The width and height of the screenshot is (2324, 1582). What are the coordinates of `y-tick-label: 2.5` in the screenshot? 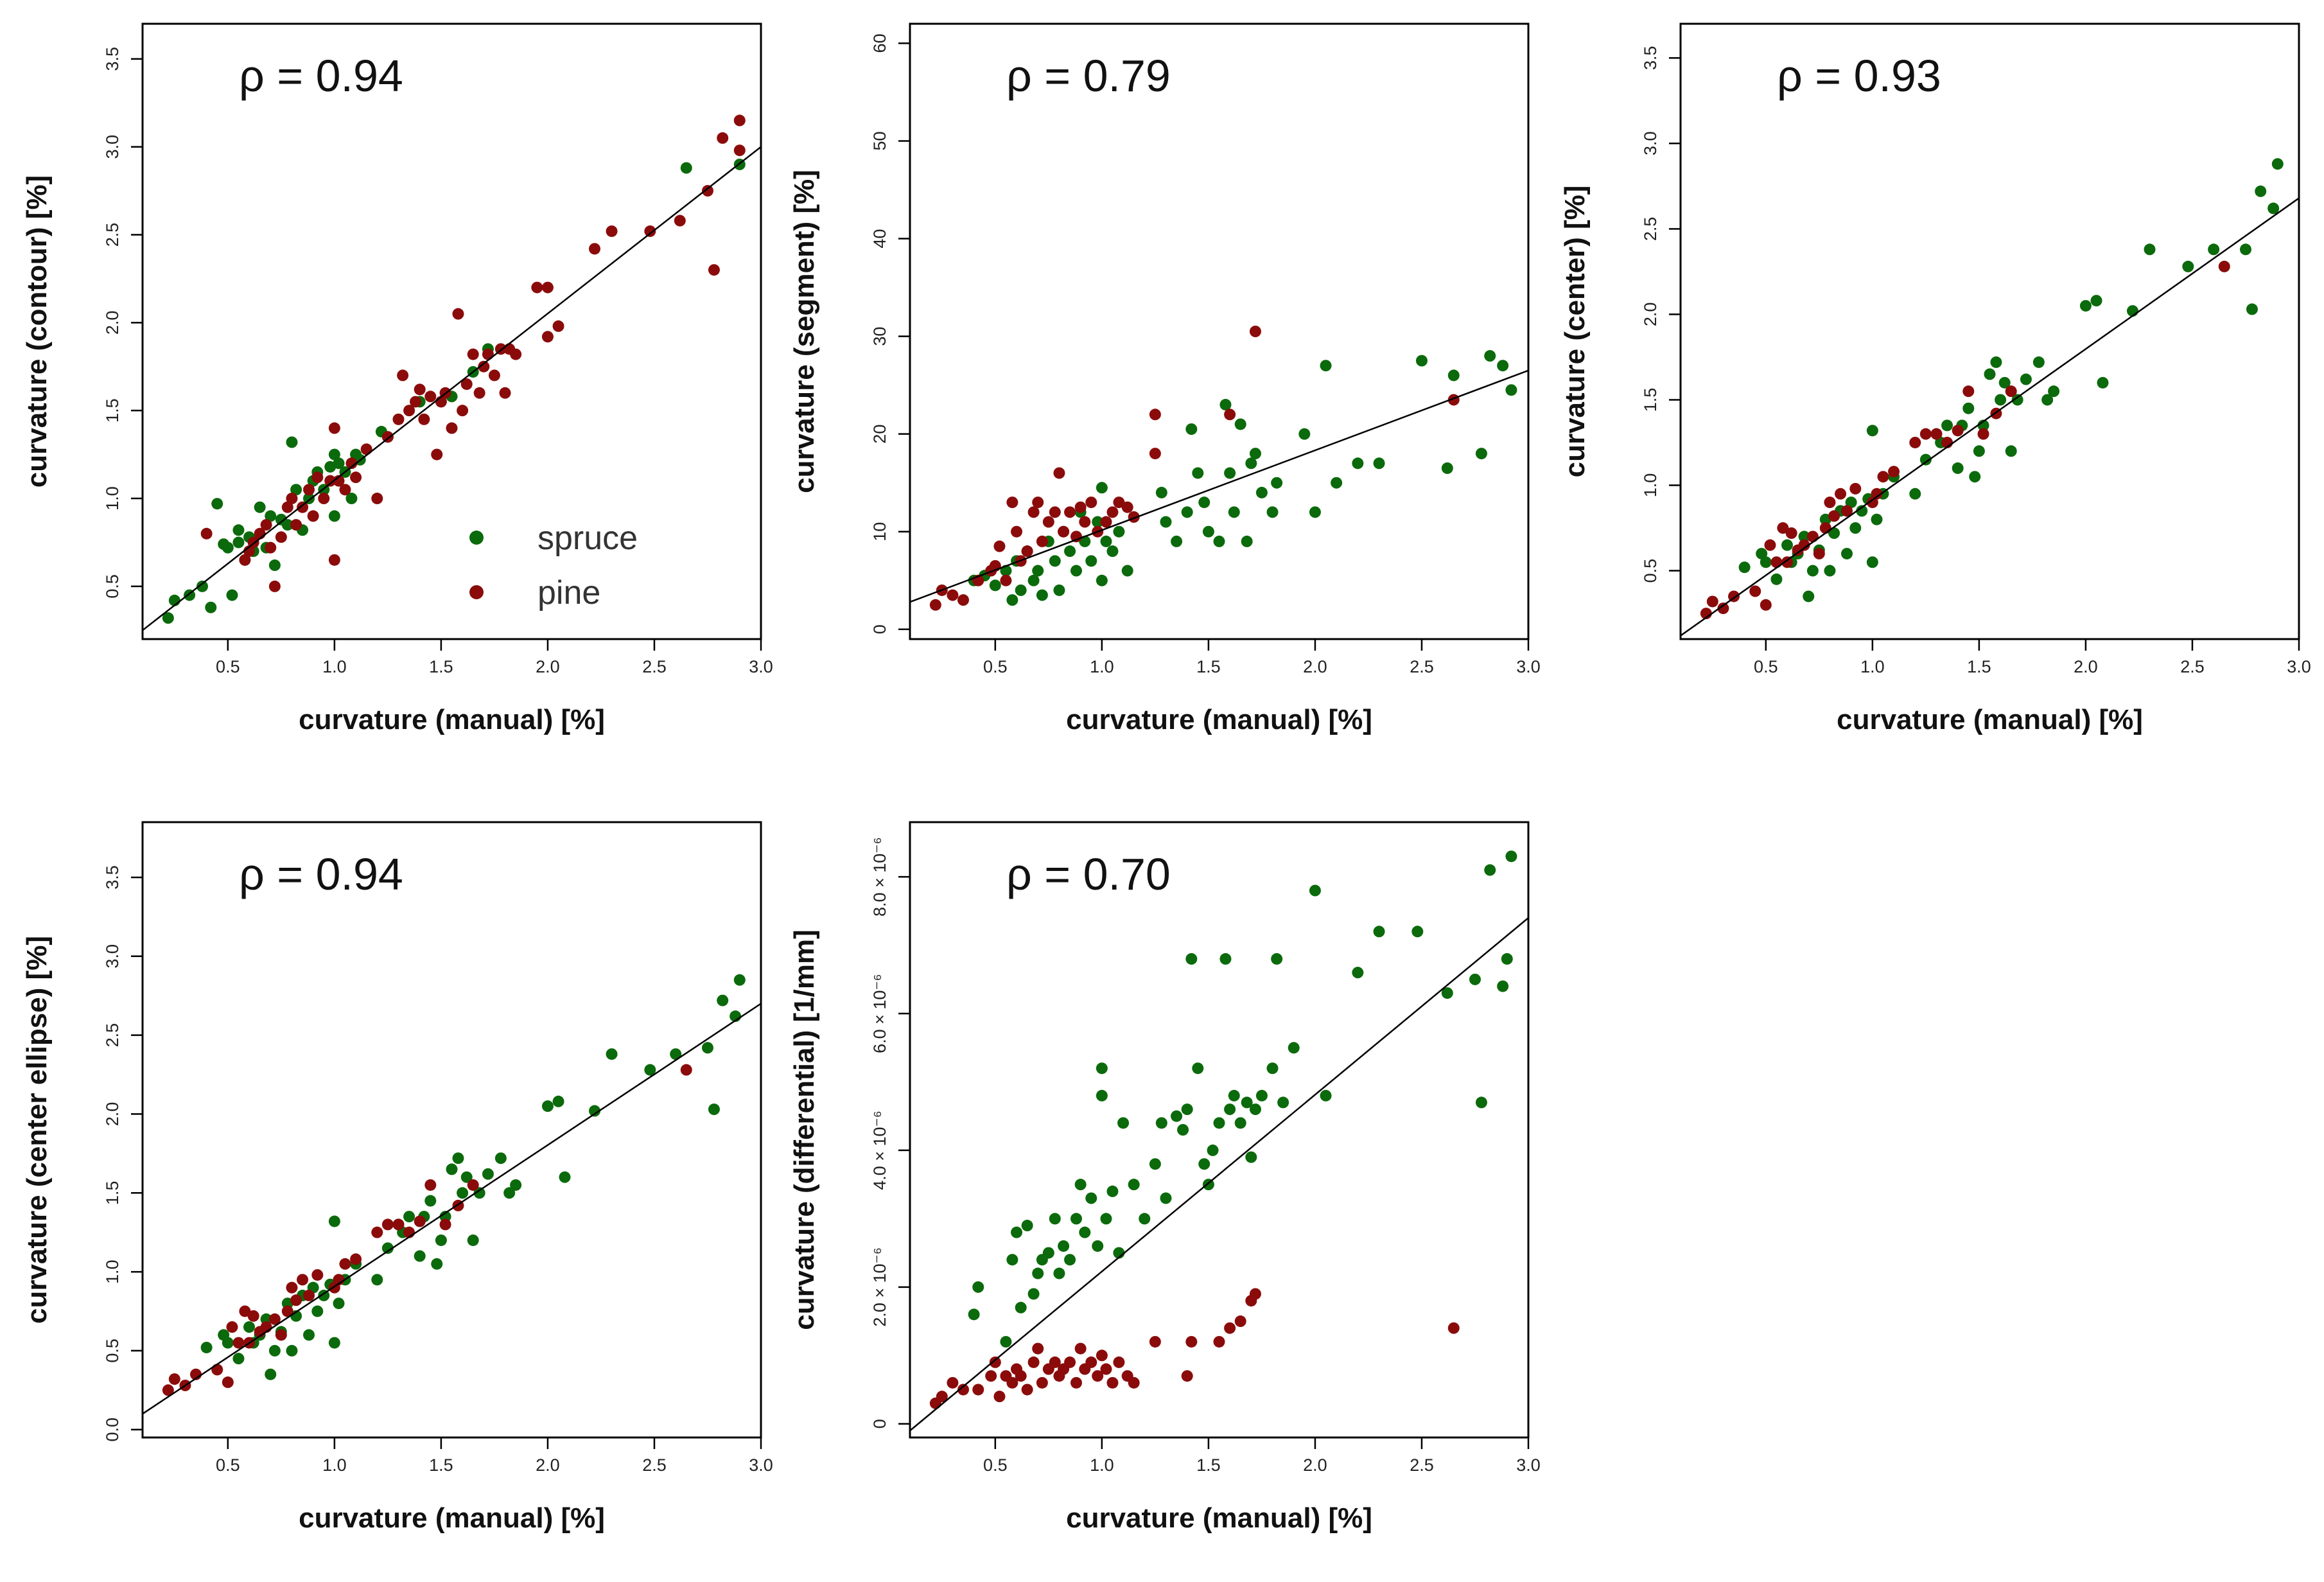 It's located at (112, 235).